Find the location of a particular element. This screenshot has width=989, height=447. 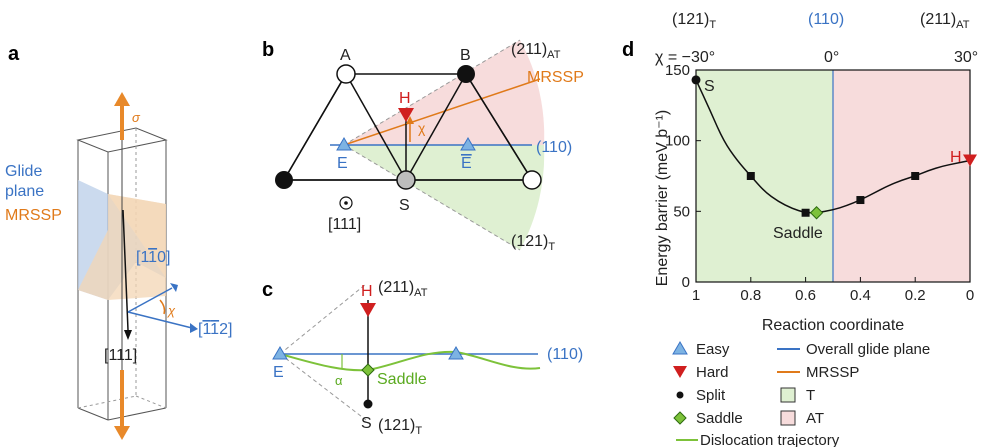

hard-point is located at coordinates (970, 160).